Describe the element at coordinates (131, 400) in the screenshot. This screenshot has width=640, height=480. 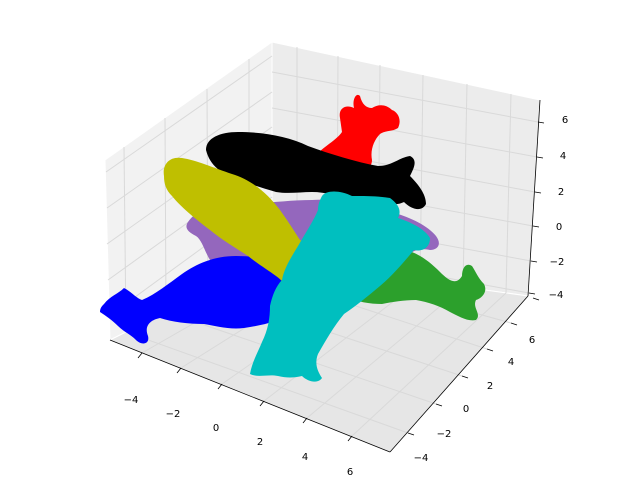
I see `x-tick-label: −4` at that location.